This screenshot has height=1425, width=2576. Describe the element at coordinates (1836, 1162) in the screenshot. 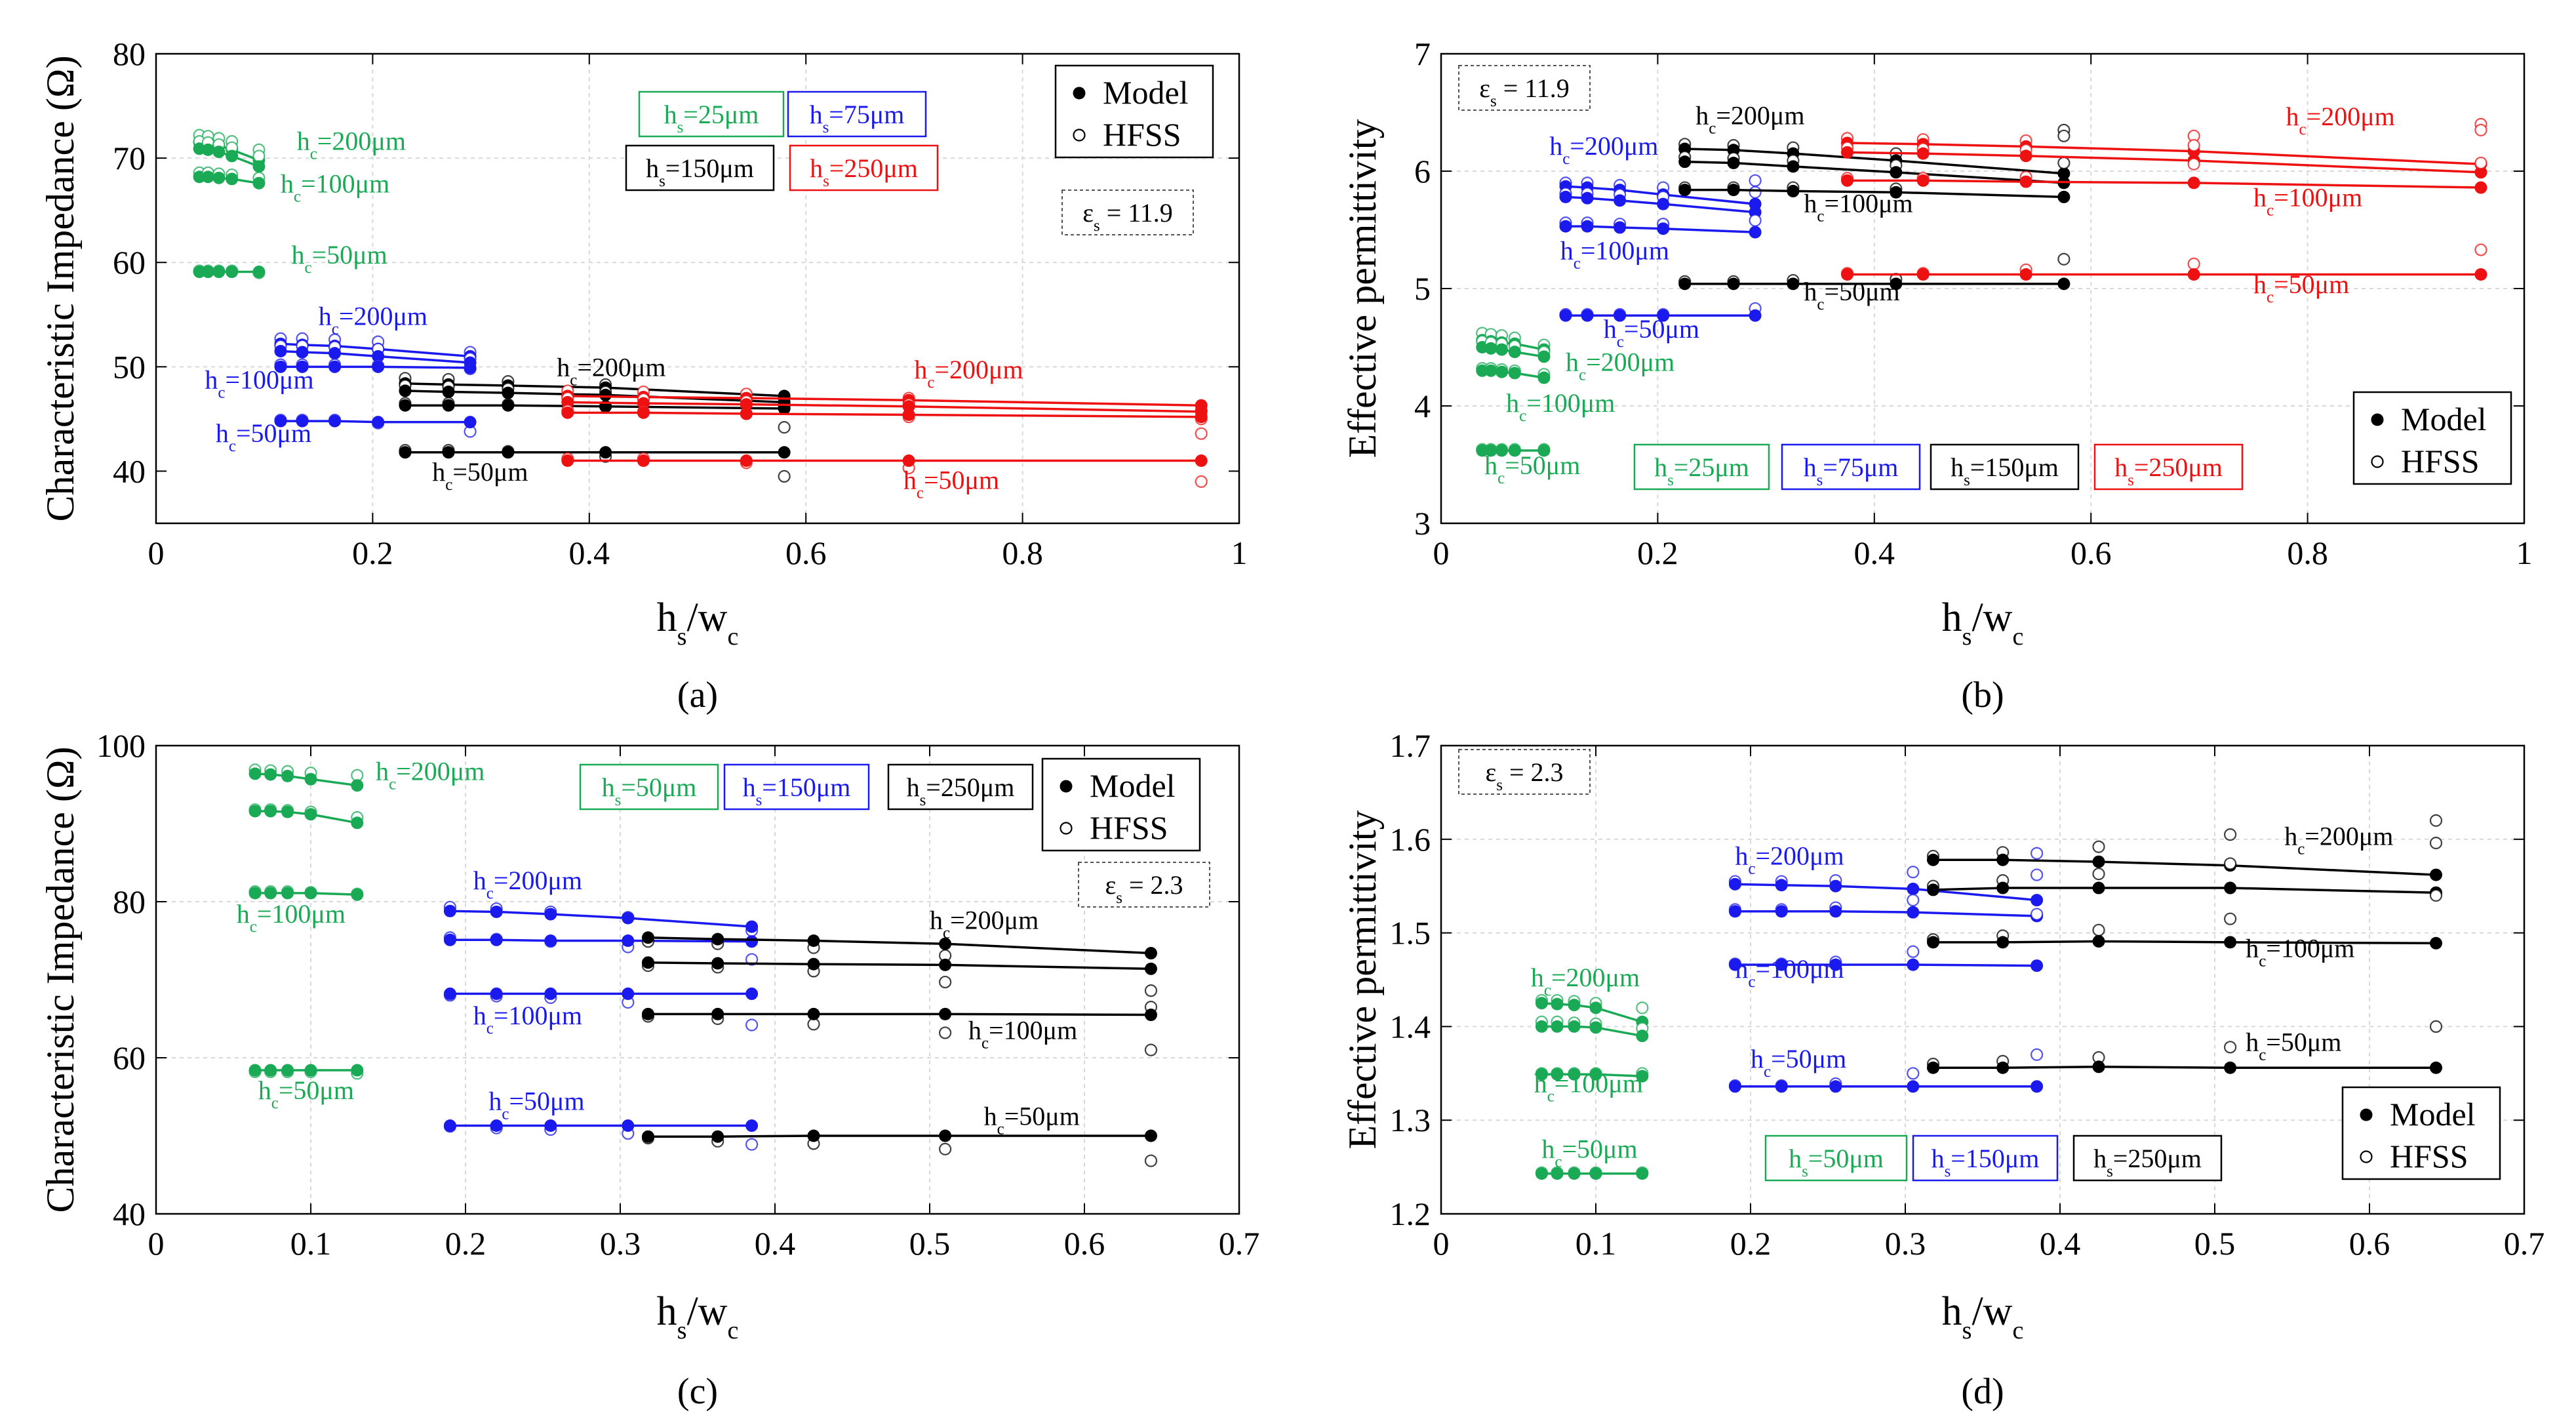

I see `hs-box-label: hs=50μm` at that location.